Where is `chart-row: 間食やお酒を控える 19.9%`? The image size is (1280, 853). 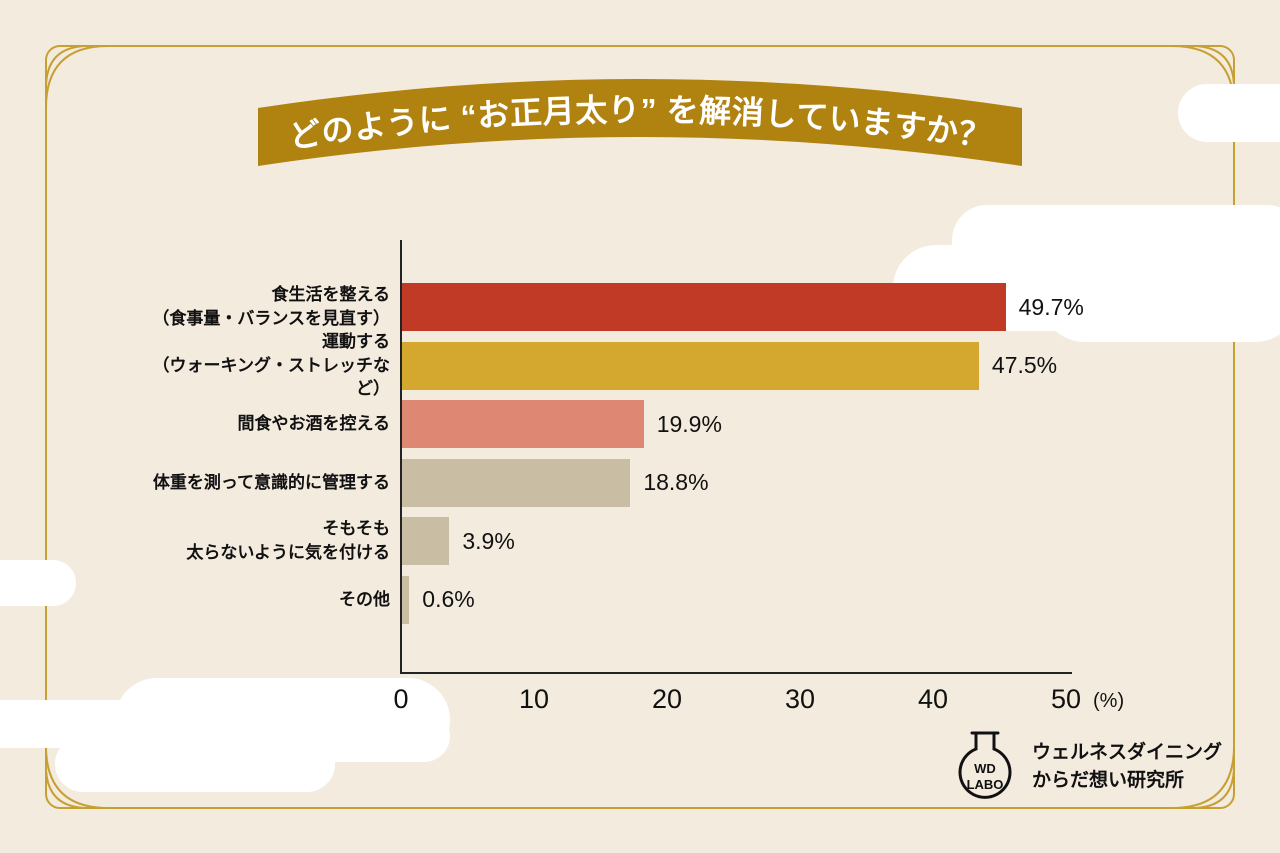
chart-row: 間食やお酒を控える 19.9% is located at coordinates (650, 424).